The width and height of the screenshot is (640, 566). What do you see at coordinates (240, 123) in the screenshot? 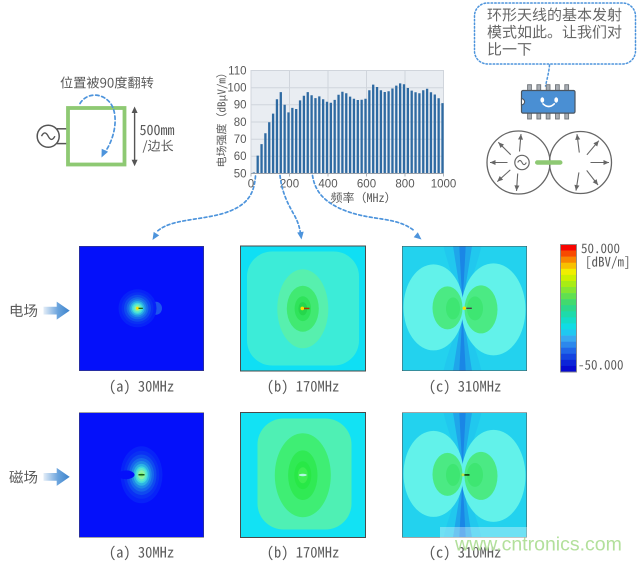
I see `svg-text: 80` at bounding box center [240, 123].